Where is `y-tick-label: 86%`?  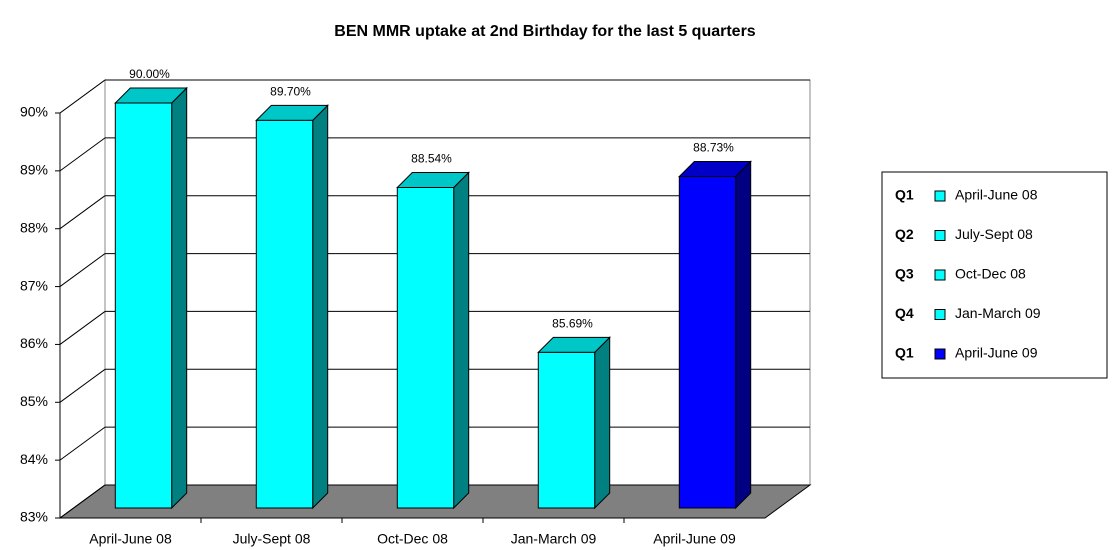 y-tick-label: 86% is located at coordinates (34, 343).